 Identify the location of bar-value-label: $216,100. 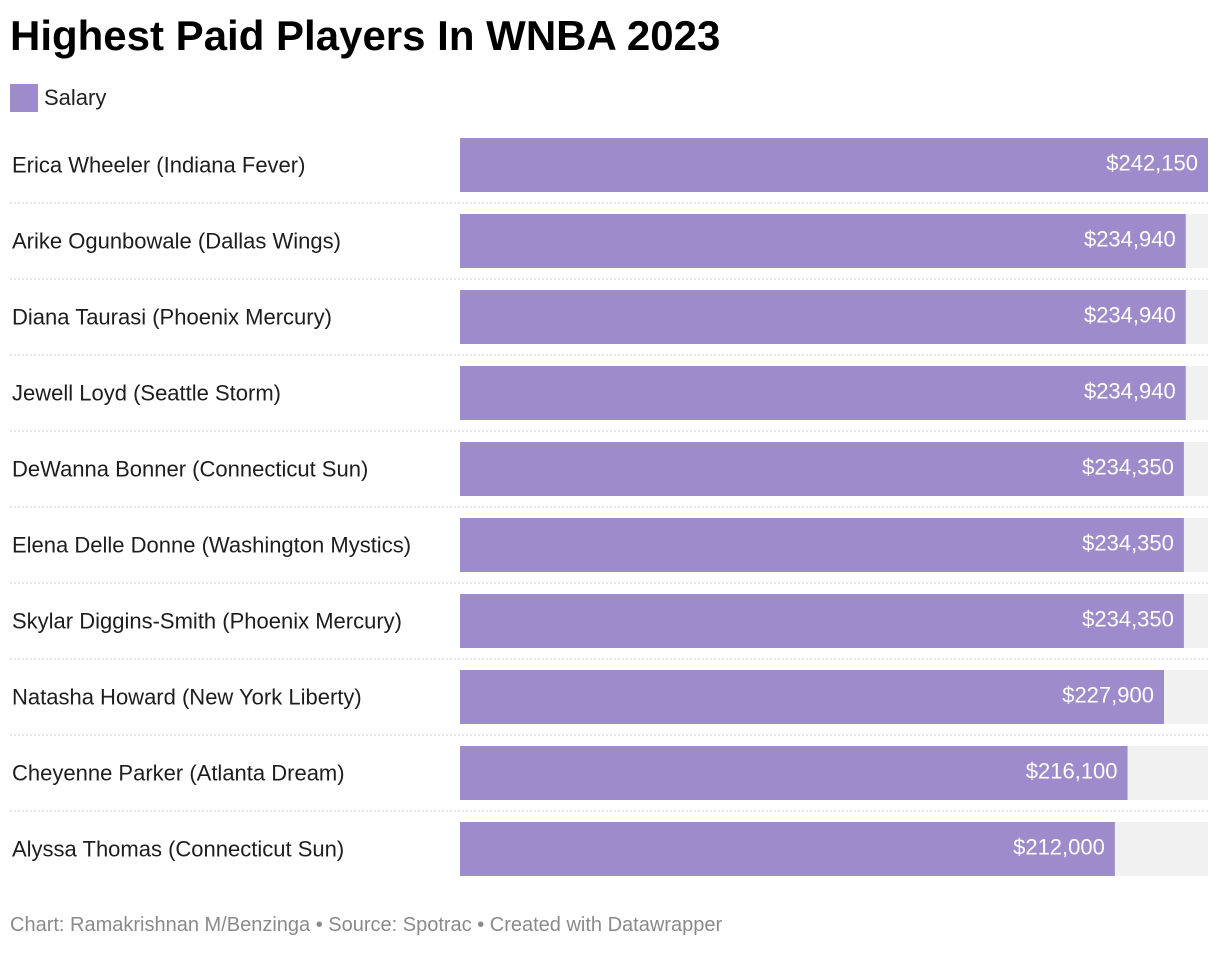
(1072, 771).